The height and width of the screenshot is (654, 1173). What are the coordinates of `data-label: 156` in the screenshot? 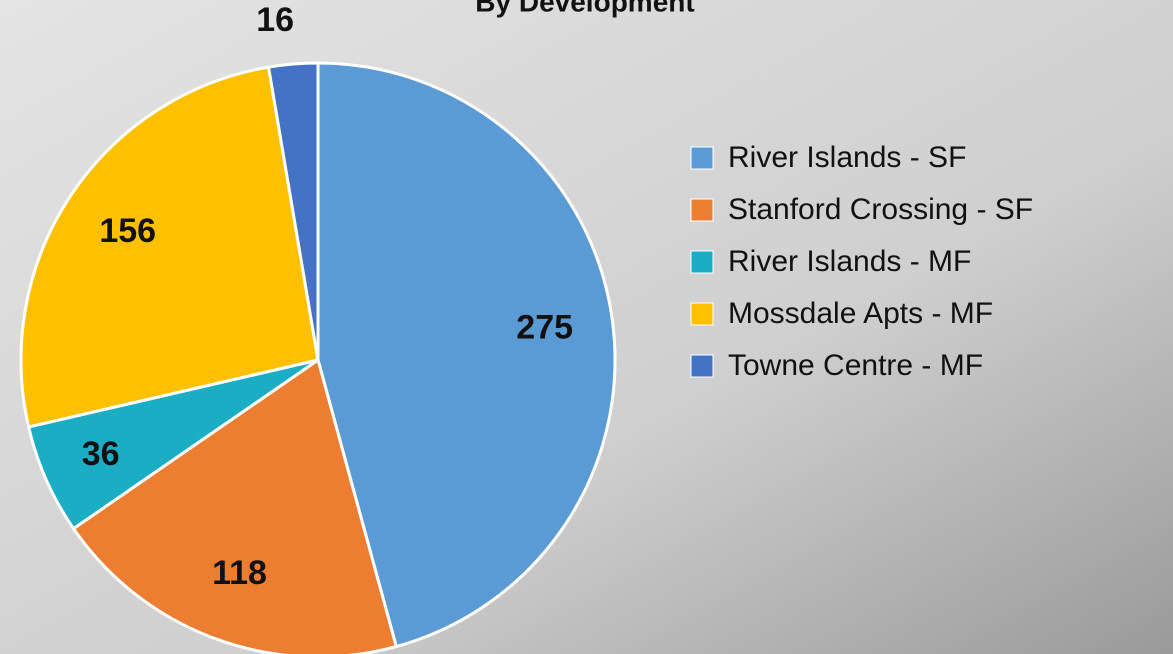 It's located at (127, 231).